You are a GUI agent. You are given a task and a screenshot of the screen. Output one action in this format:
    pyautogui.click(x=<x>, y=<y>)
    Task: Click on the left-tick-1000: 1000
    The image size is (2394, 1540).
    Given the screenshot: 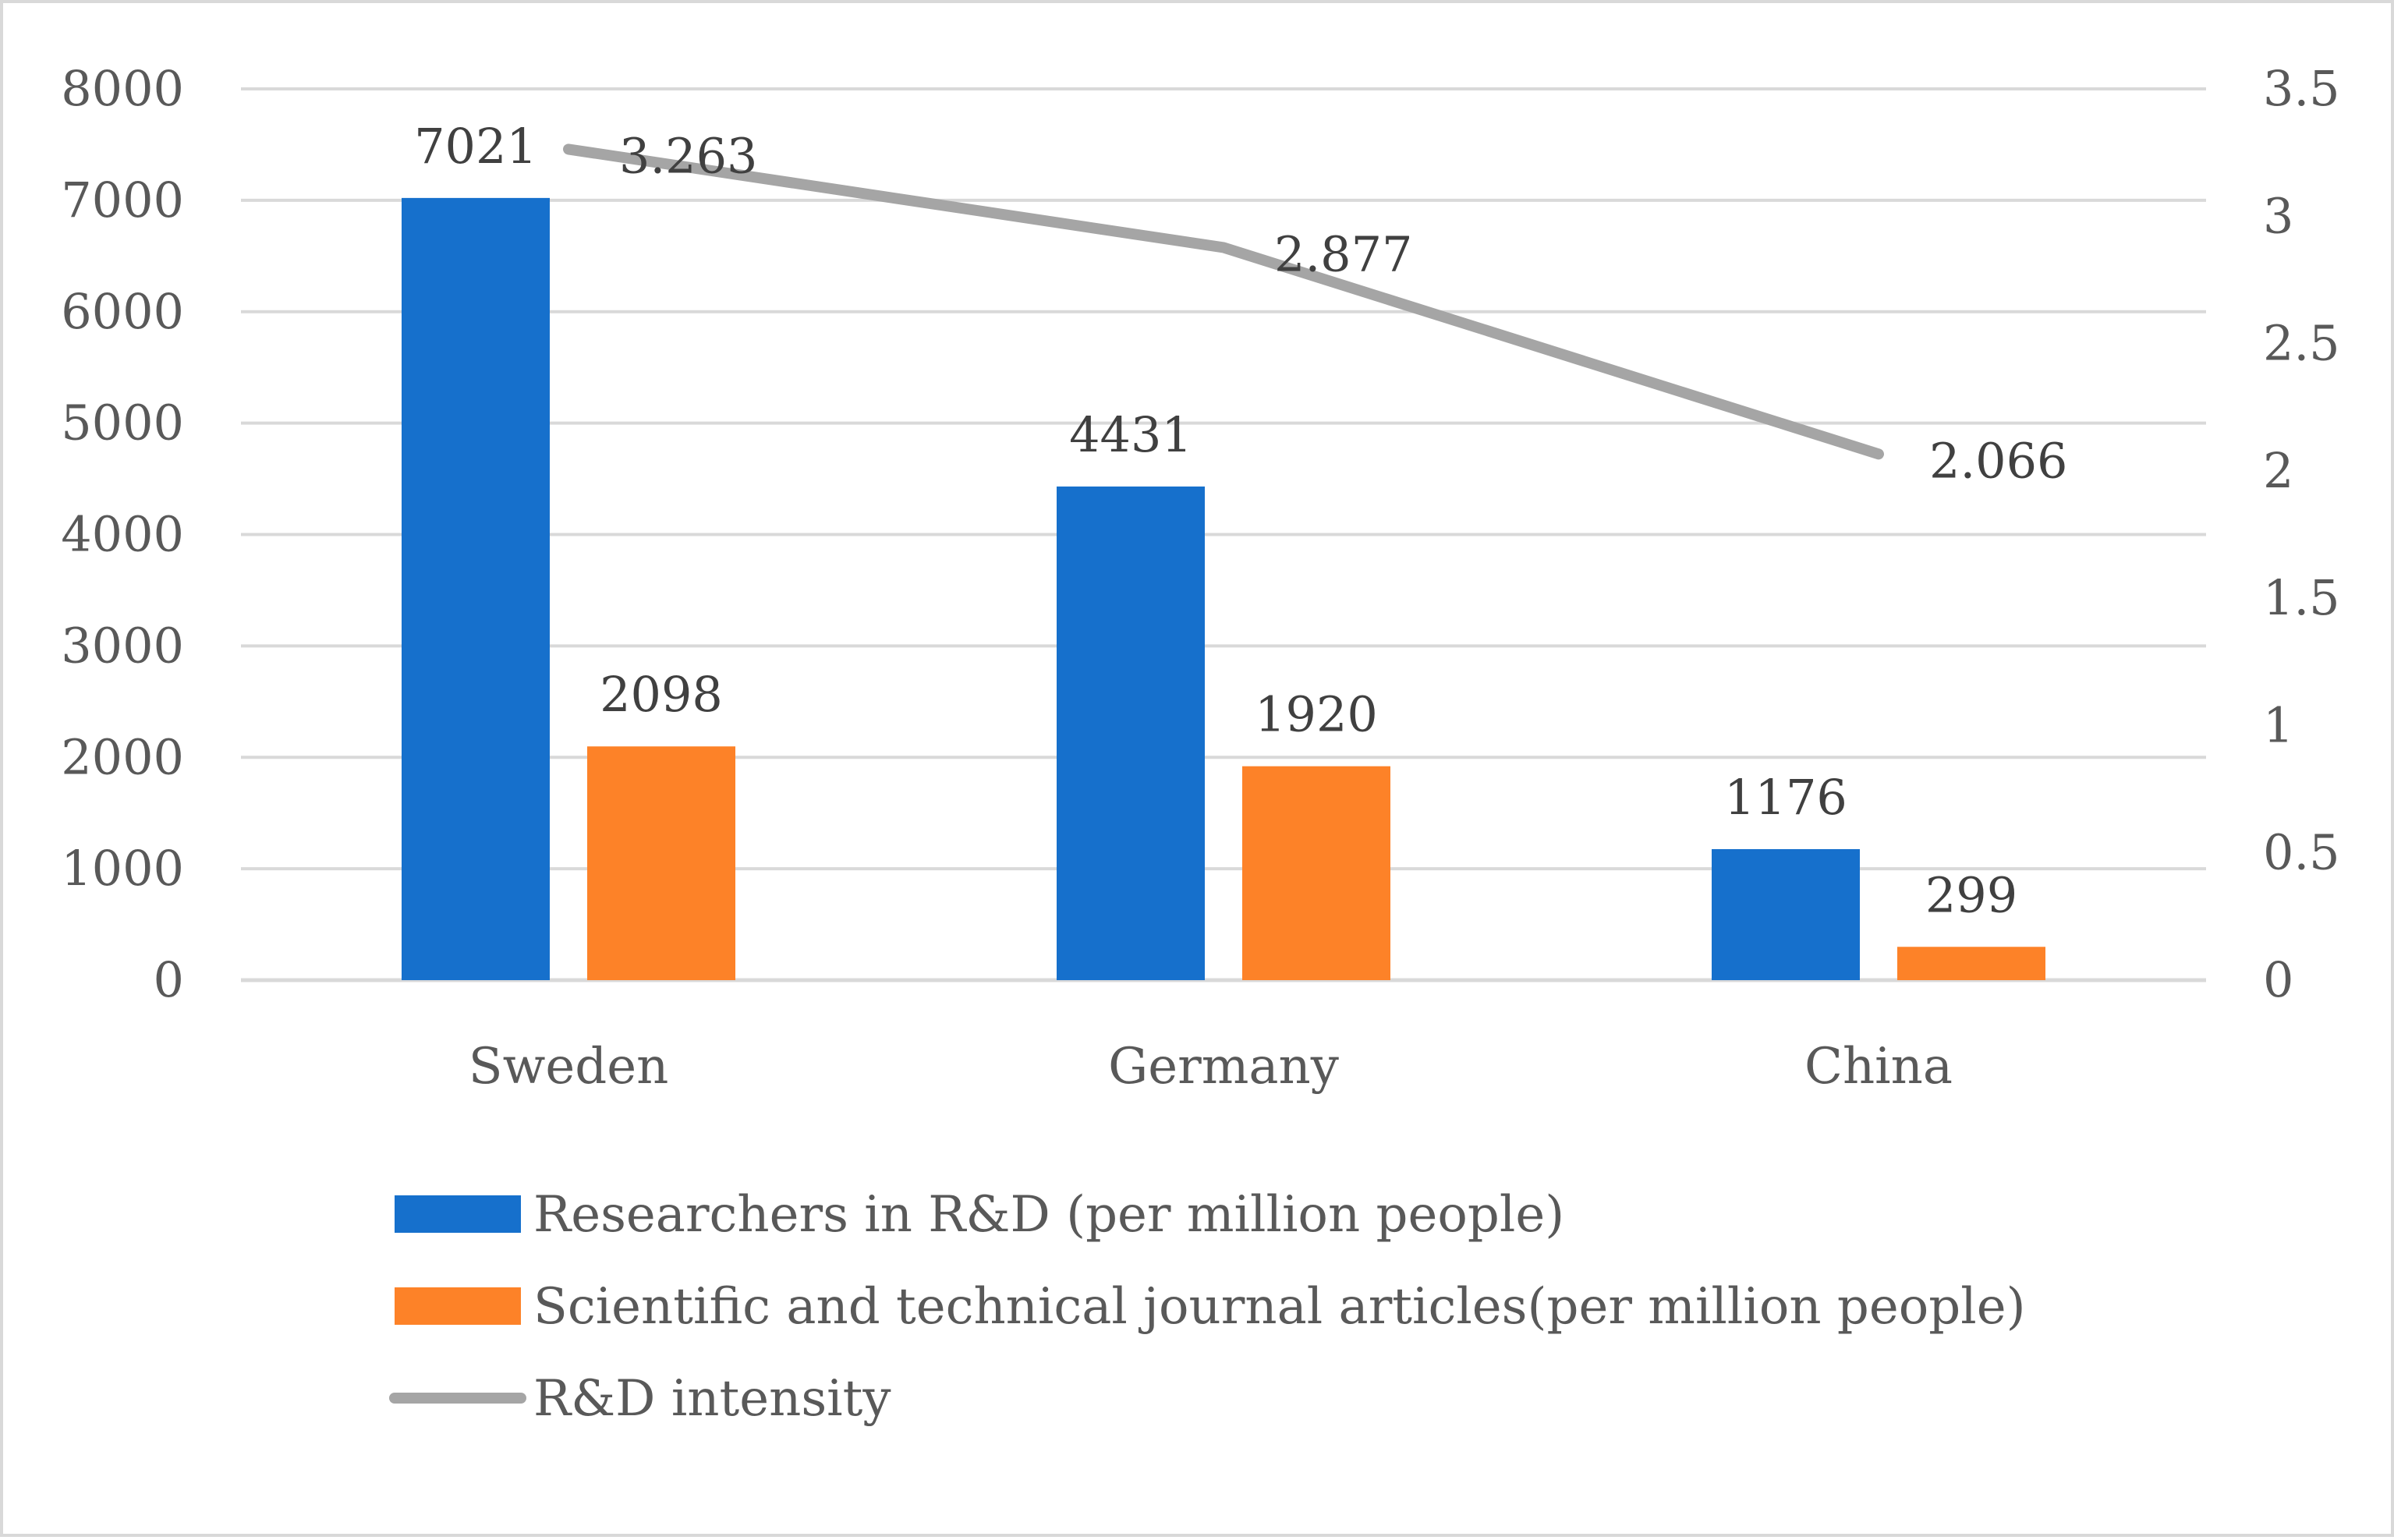 What is the action you would take?
    pyautogui.click(x=123, y=868)
    